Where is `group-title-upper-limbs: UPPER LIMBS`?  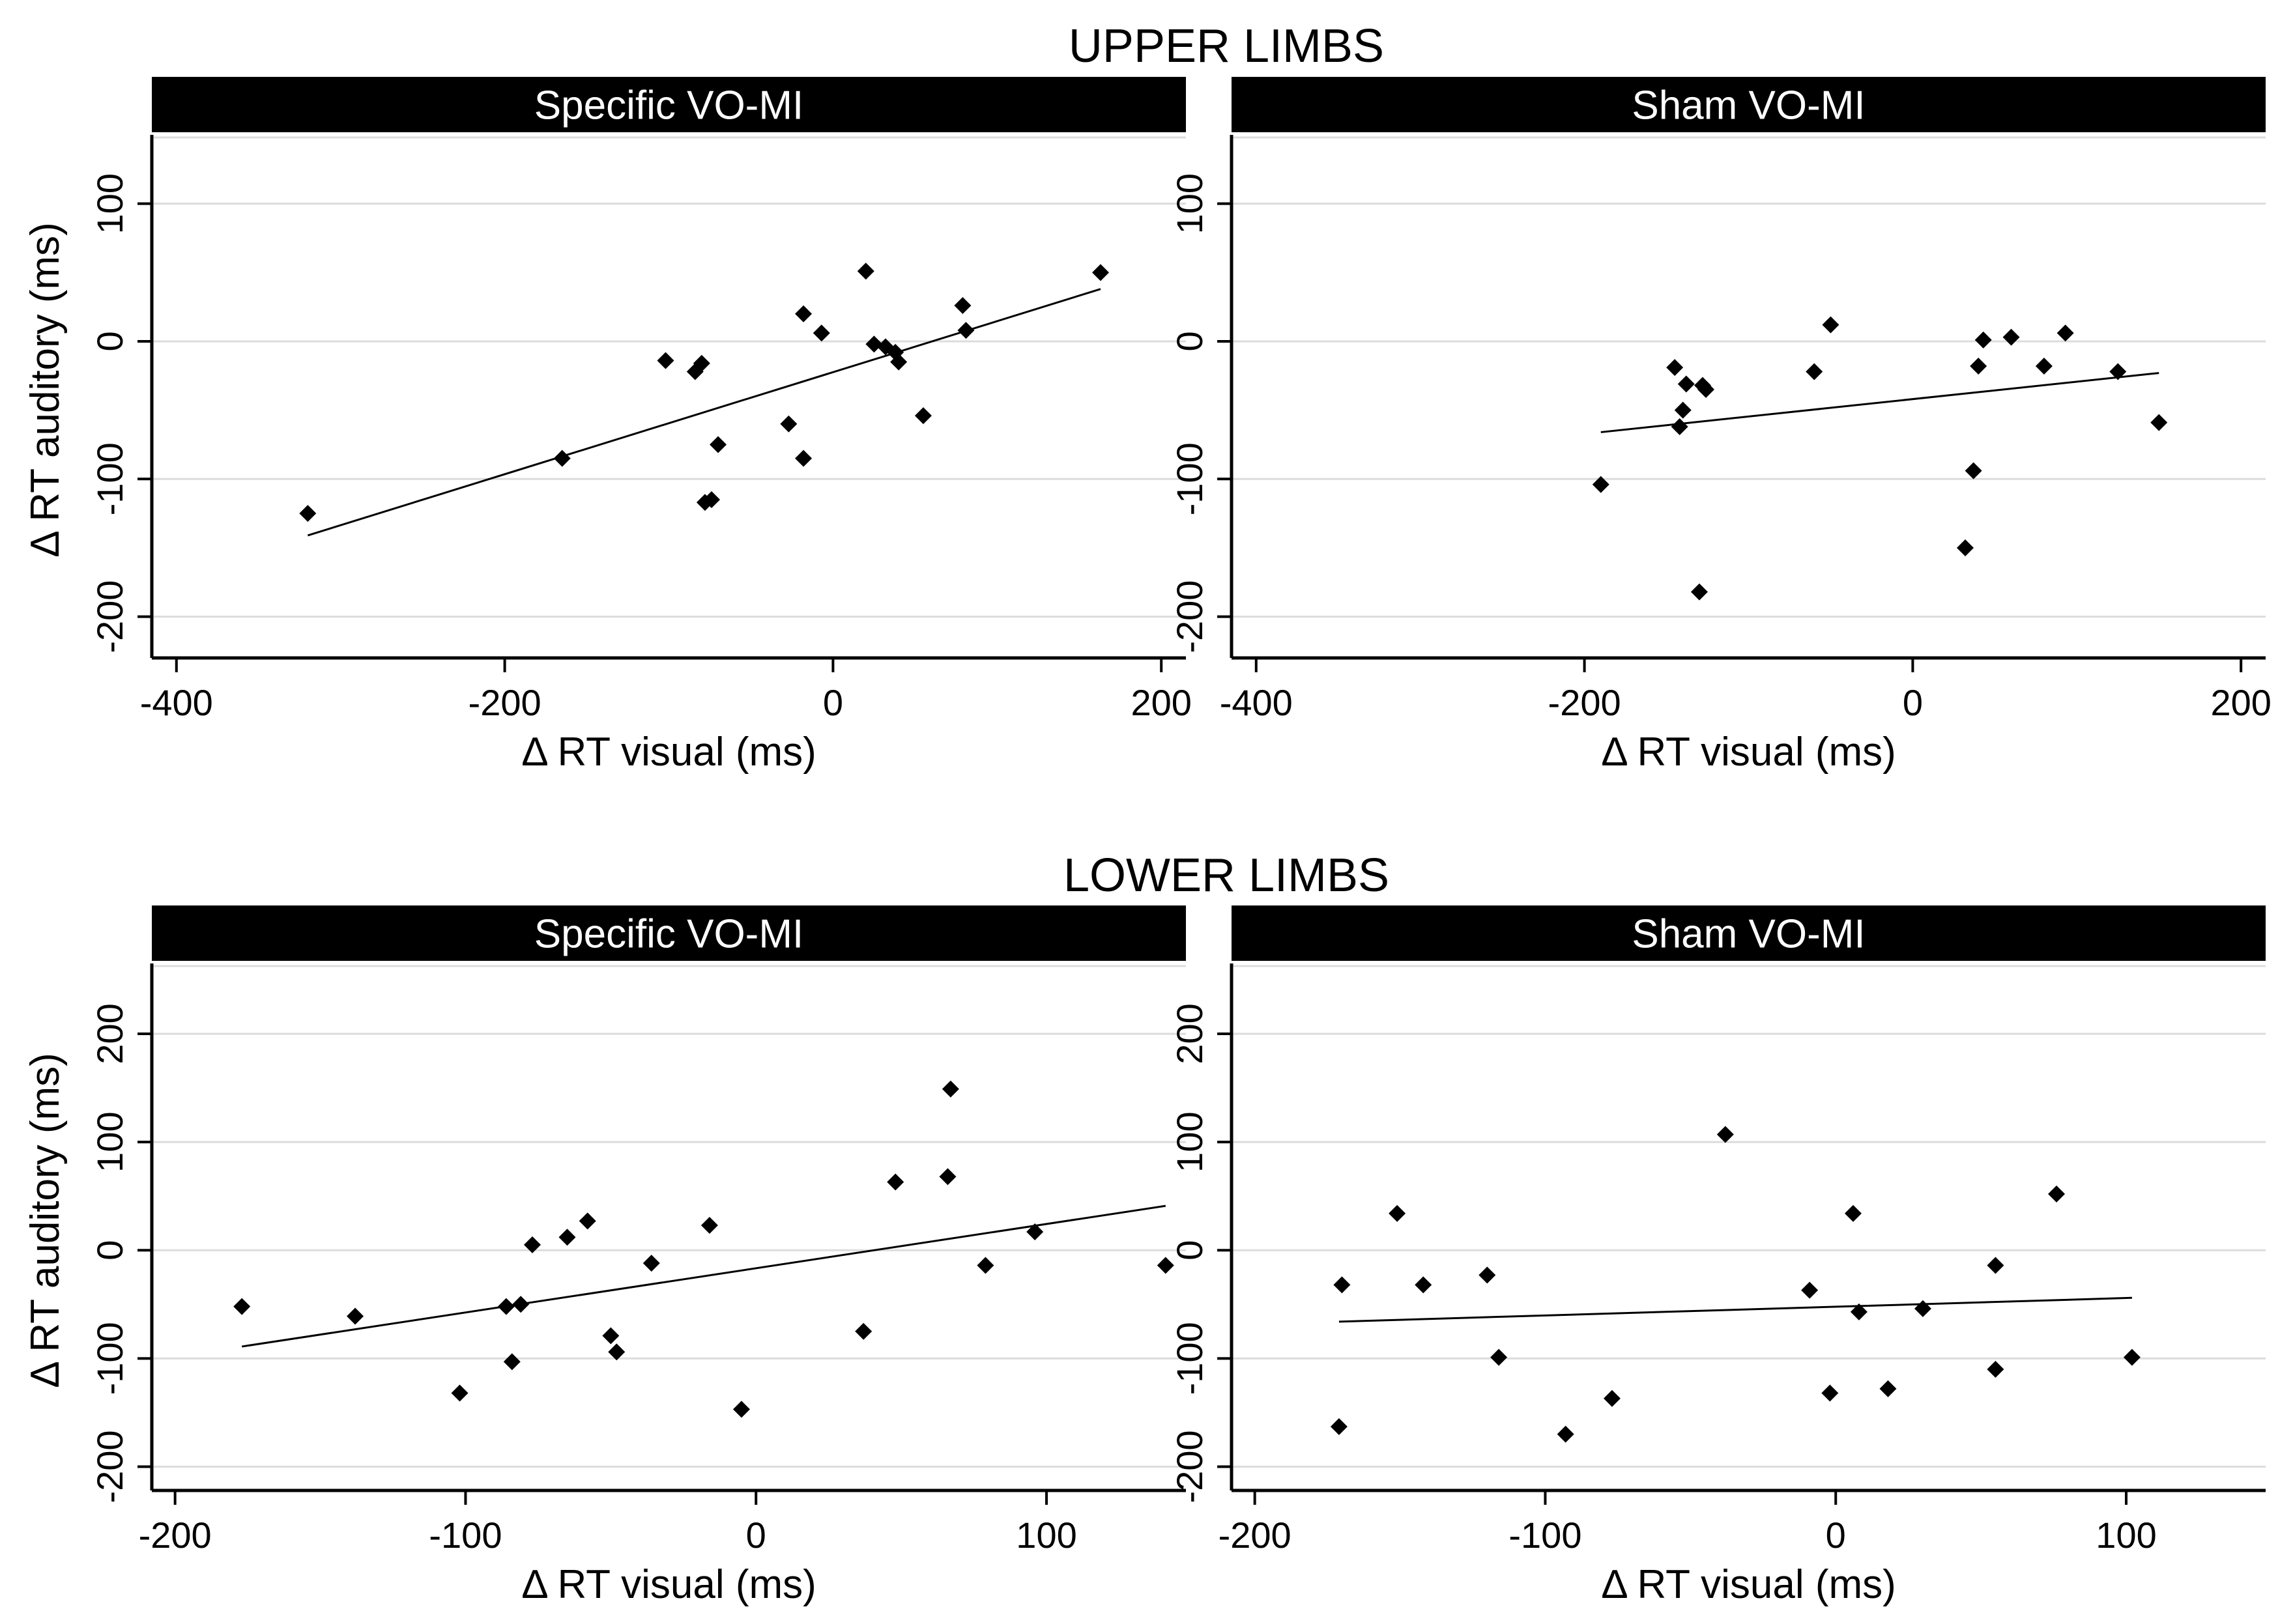
group-title-upper-limbs: UPPER LIMBS is located at coordinates (1226, 46).